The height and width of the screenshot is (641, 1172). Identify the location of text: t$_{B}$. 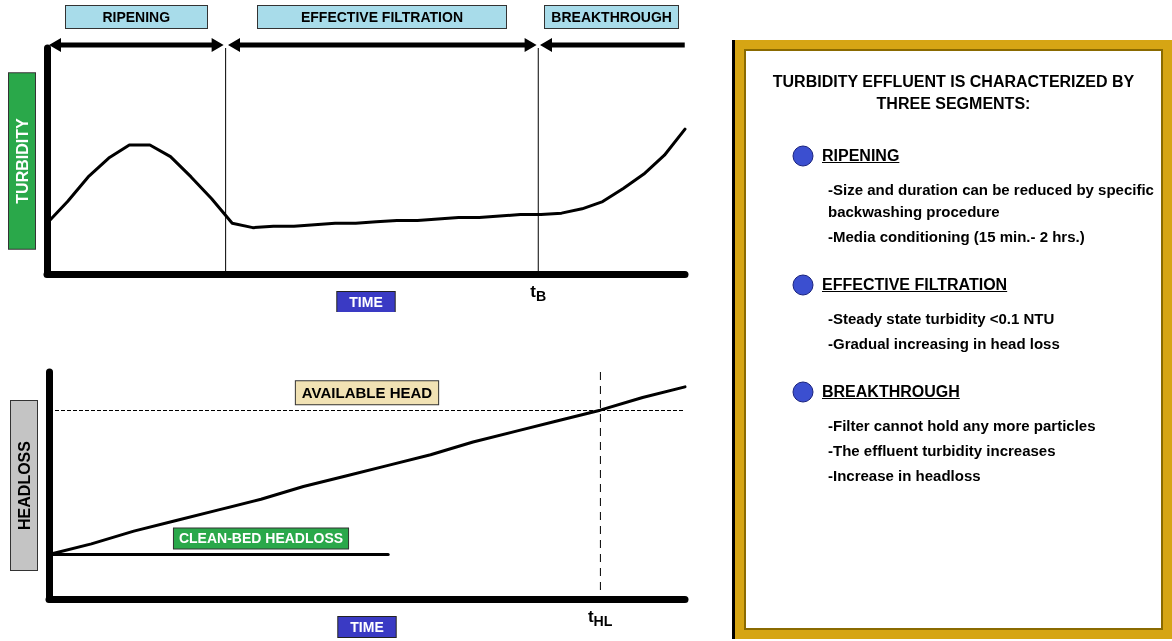
(538, 293).